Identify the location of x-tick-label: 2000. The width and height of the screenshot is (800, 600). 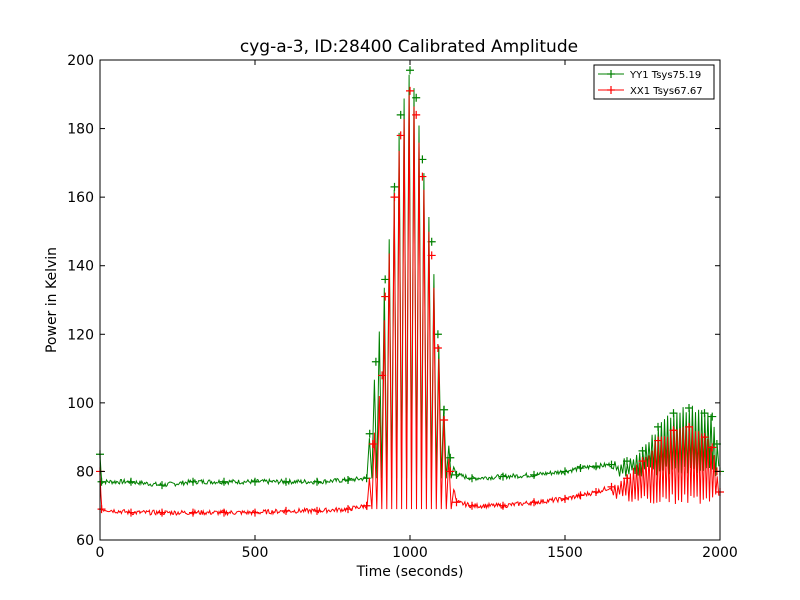
(720, 553).